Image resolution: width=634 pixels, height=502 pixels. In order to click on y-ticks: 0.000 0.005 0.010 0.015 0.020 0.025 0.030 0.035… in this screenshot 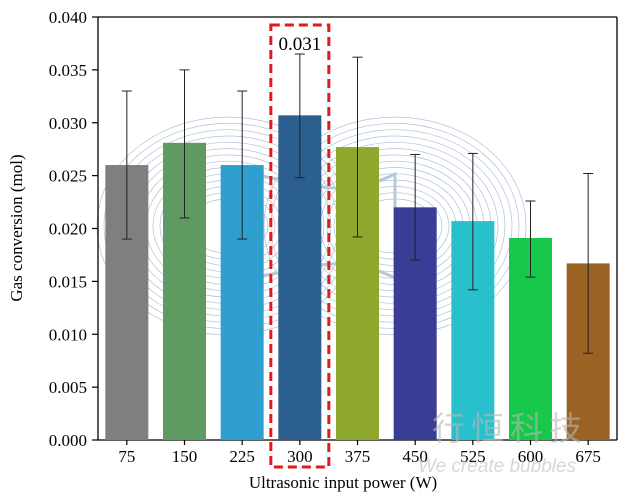, I will do `click(73, 229)`.